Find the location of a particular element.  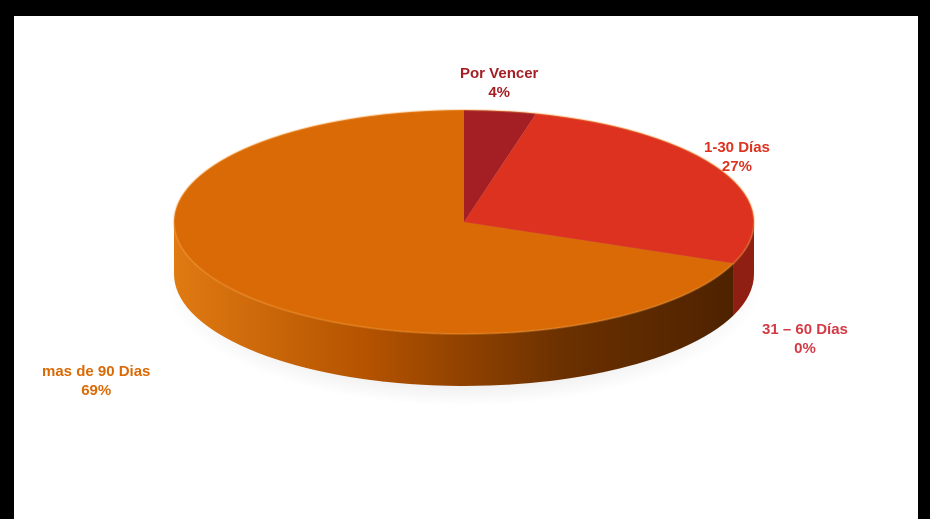

slice-label-value: 4% is located at coordinates (499, 92).